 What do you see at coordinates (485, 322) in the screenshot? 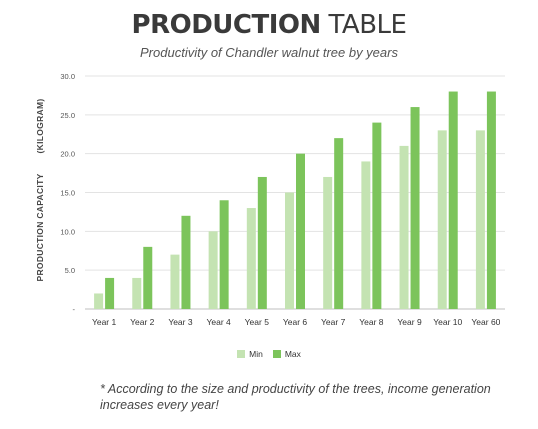
I see `x-tick-label: Year 60` at bounding box center [485, 322].